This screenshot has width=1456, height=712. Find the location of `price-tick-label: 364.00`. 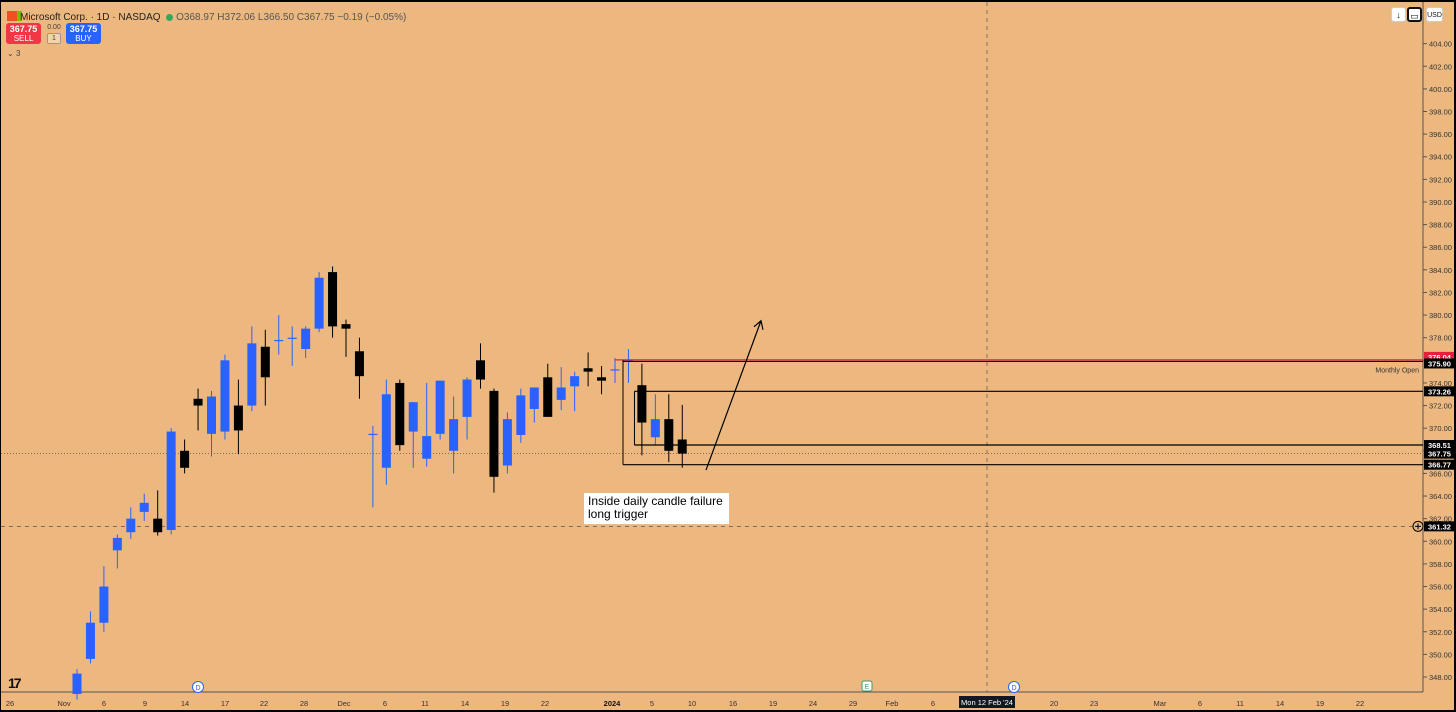

price-tick-label: 364.00 is located at coordinates (1440, 496).